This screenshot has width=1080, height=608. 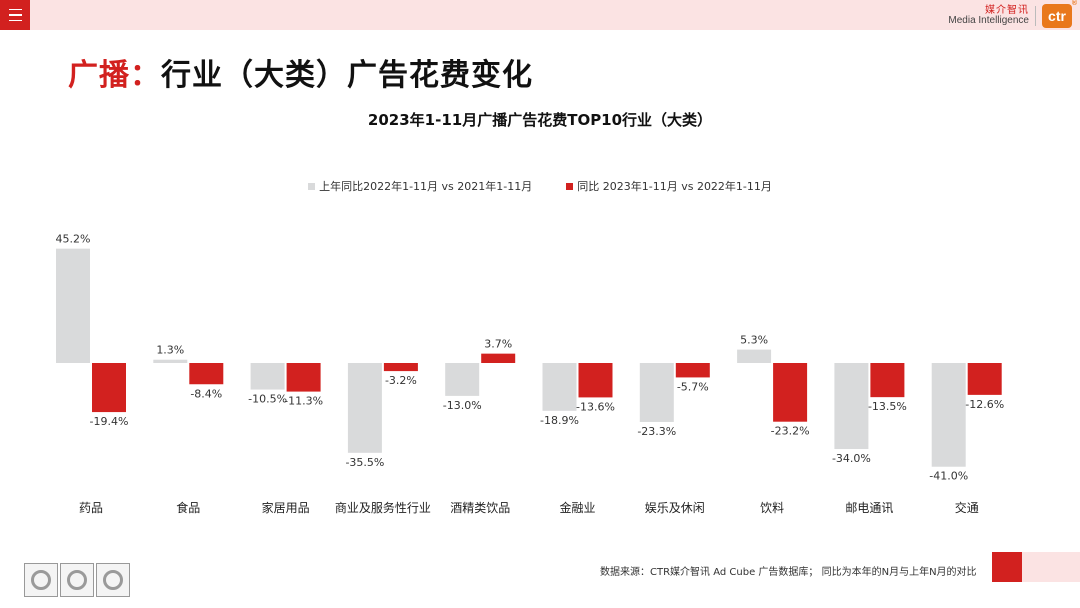 I want to click on menu-button, so click(x=15, y=15).